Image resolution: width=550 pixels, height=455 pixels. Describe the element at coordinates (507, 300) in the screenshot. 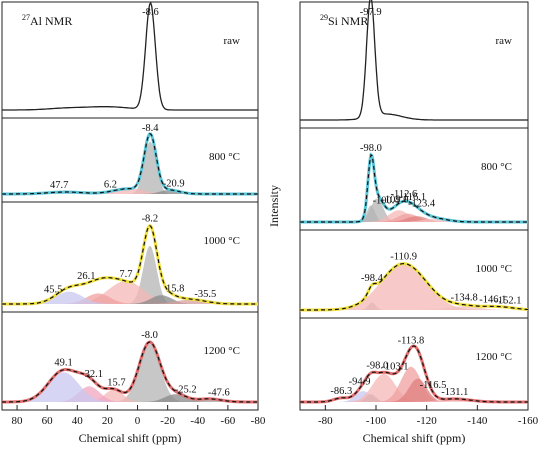

I see `peak-label: -152.1` at that location.